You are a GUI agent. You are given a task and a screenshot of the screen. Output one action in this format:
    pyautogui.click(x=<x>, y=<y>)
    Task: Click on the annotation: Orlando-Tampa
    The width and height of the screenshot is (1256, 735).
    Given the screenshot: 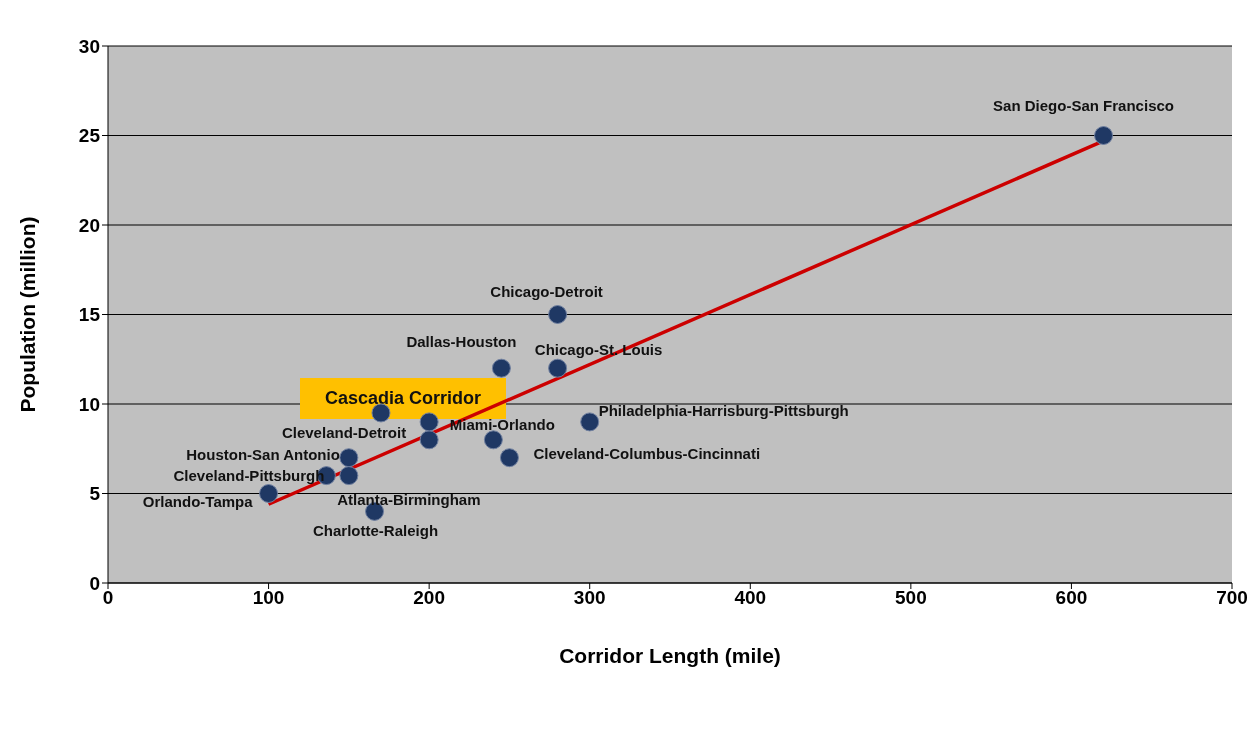 What is the action you would take?
    pyautogui.click(x=198, y=501)
    